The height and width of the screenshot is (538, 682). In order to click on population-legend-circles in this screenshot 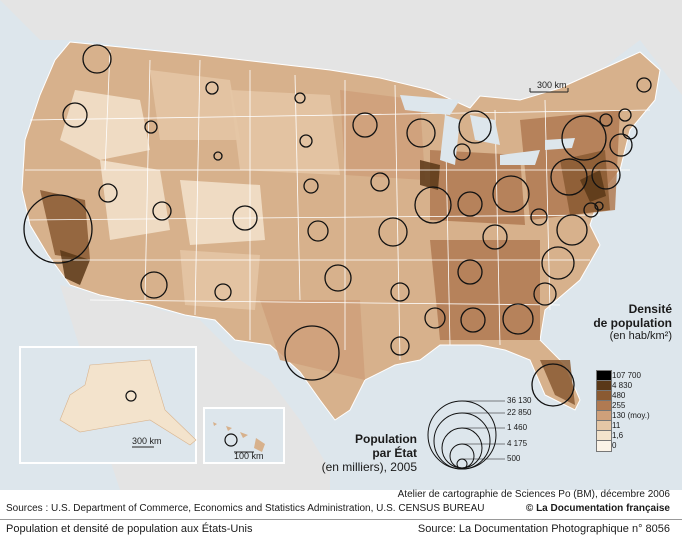, I will do `click(466, 435)`.